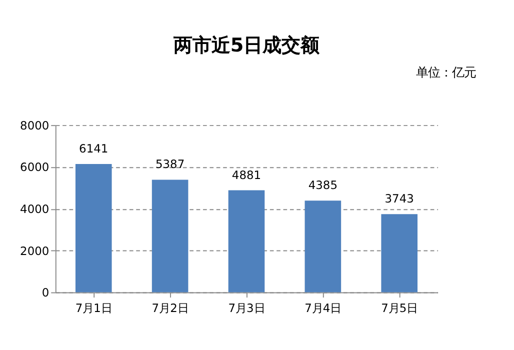 Image resolution: width=514 pixels, height=350 pixels. What do you see at coordinates (35, 167) in the screenshot?
I see `y-tick-label: 6000` at bounding box center [35, 167].